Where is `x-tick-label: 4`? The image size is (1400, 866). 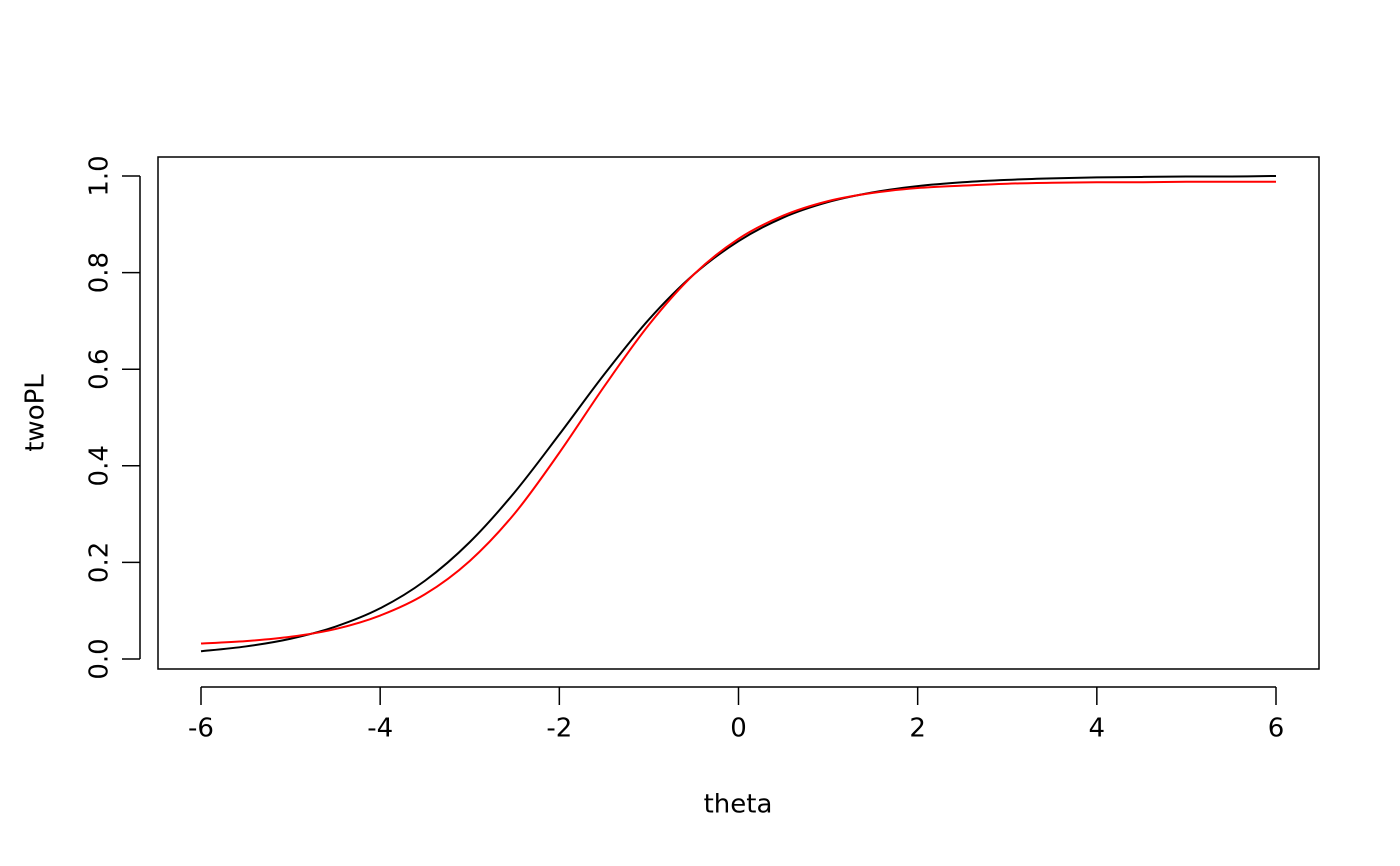 x-tick-label: 4 is located at coordinates (1097, 729).